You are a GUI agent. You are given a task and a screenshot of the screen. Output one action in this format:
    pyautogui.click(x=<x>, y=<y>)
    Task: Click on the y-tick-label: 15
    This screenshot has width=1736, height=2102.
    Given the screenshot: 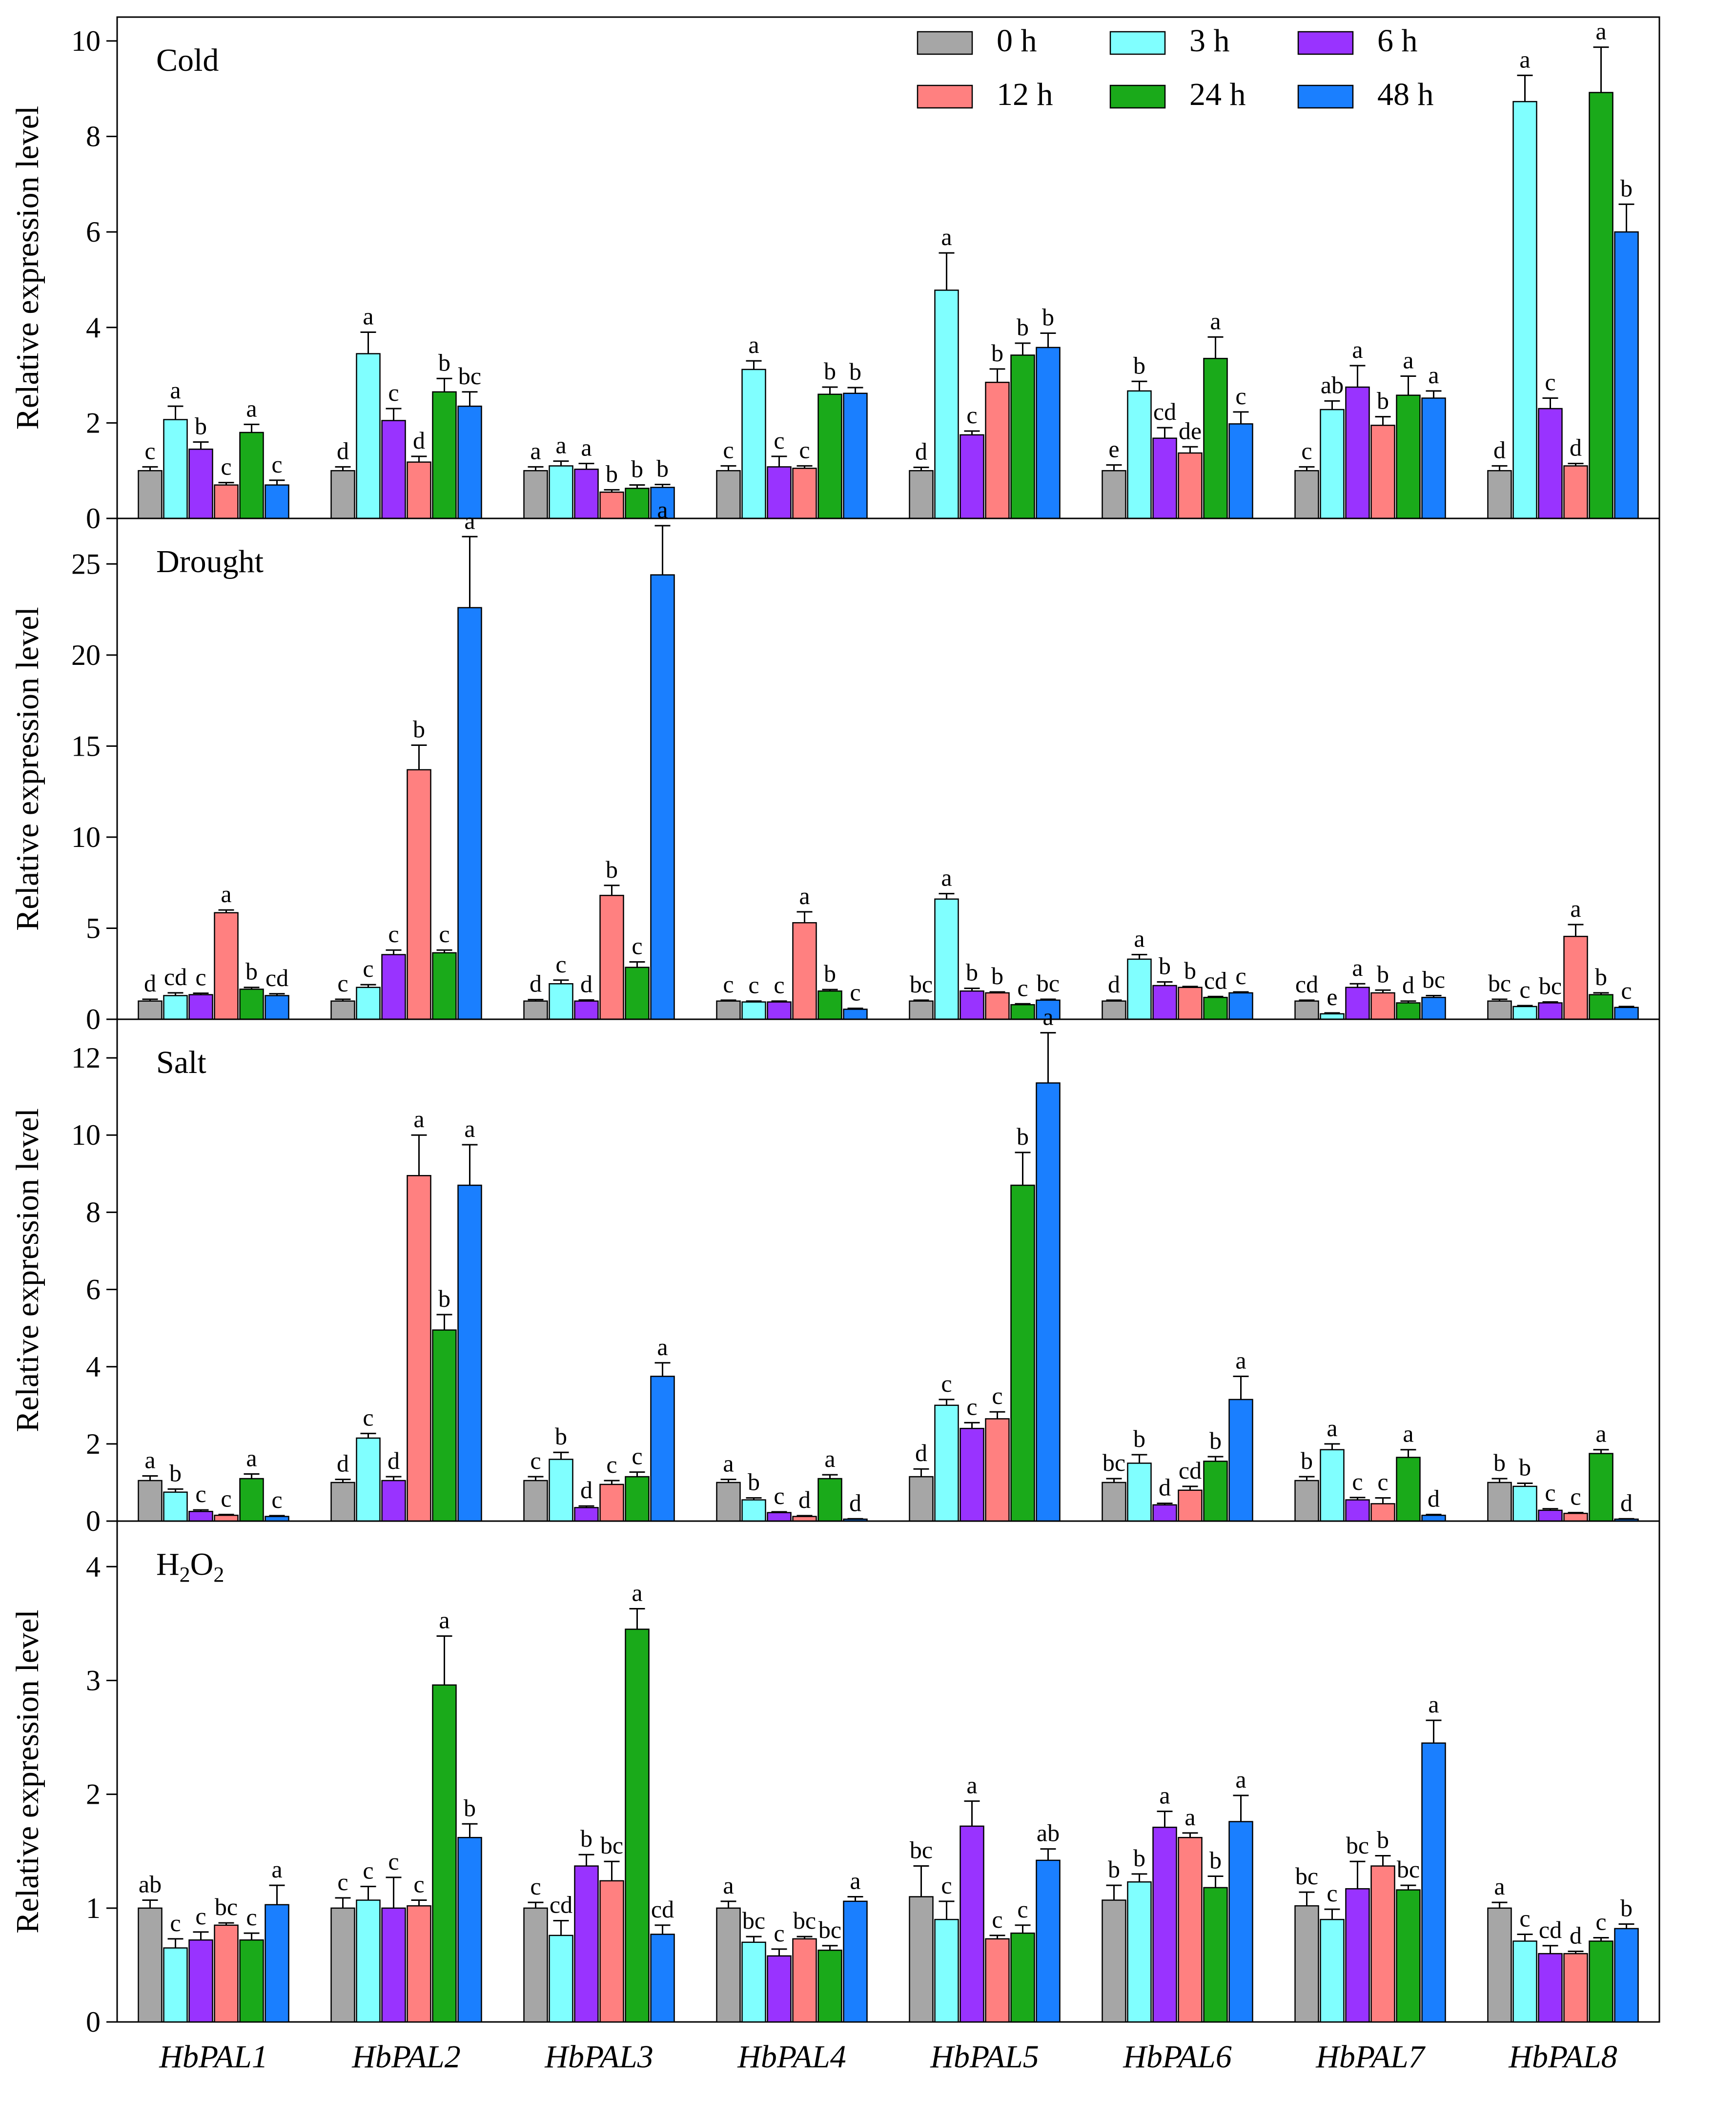 What is the action you would take?
    pyautogui.click(x=86, y=746)
    